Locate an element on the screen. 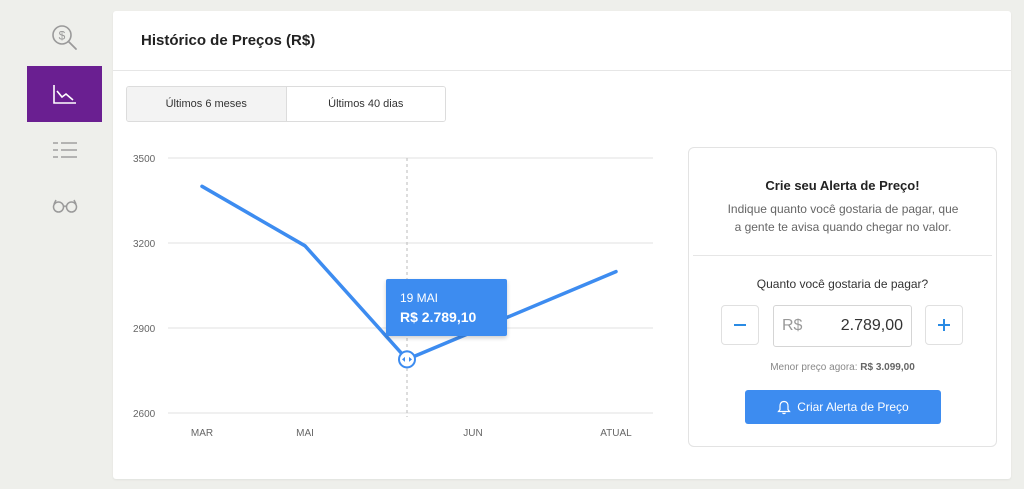 The image size is (1024, 489). lowest-price: Menor preço agora: R$ 3.099,00 is located at coordinates (842, 367).